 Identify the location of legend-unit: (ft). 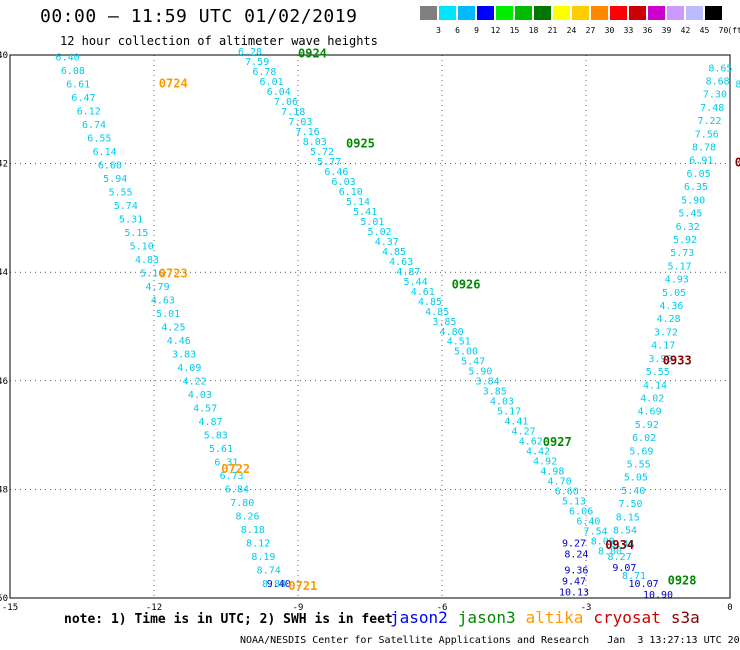
(733, 30).